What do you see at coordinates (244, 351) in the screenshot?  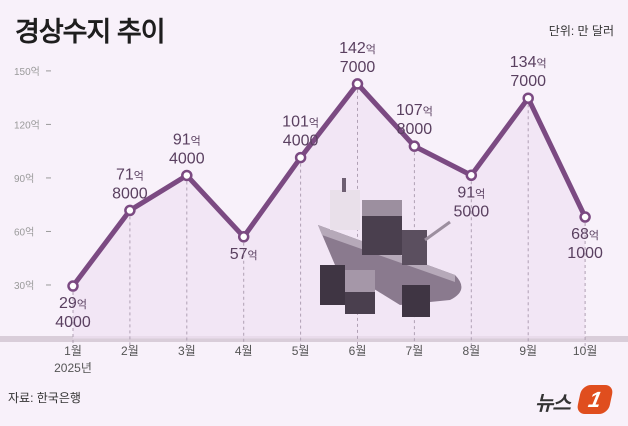 I see `x-tick-label: 4월` at bounding box center [244, 351].